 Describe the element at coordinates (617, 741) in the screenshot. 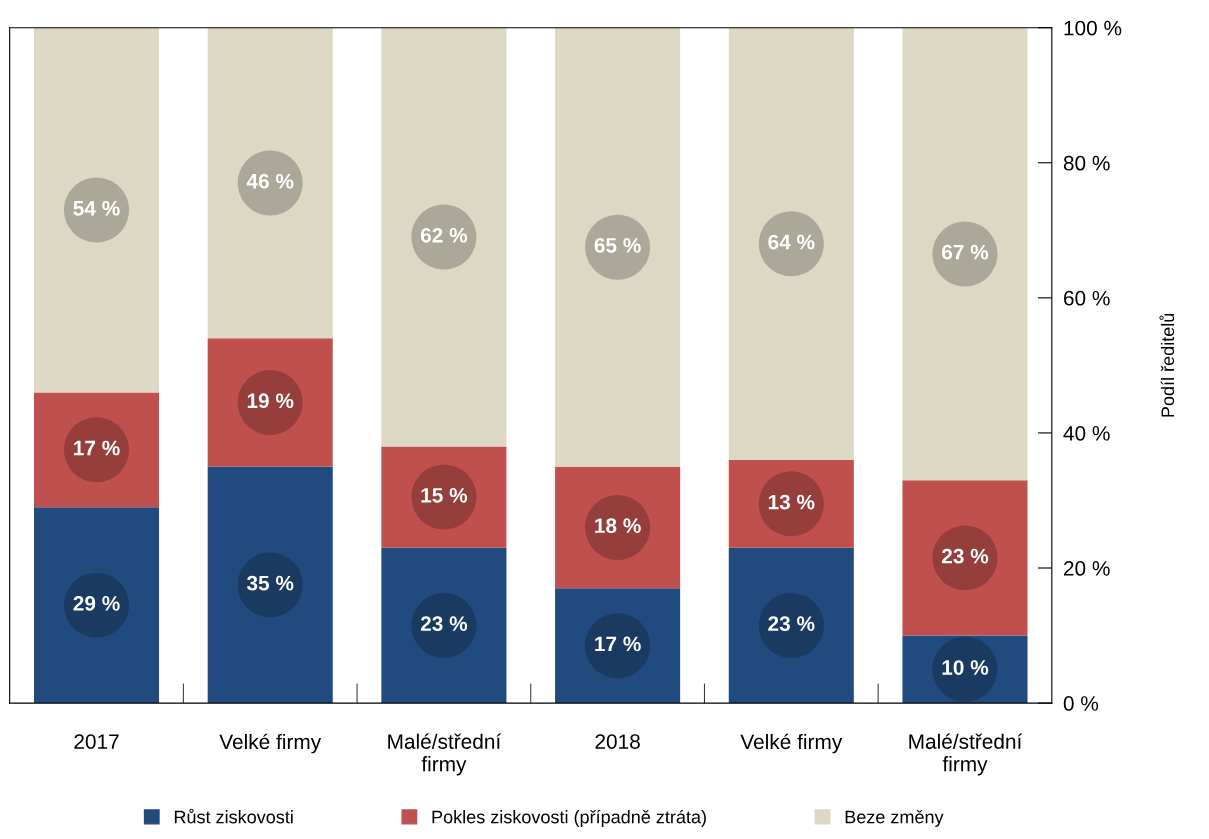

I see `x-tick-label: 2018` at that location.